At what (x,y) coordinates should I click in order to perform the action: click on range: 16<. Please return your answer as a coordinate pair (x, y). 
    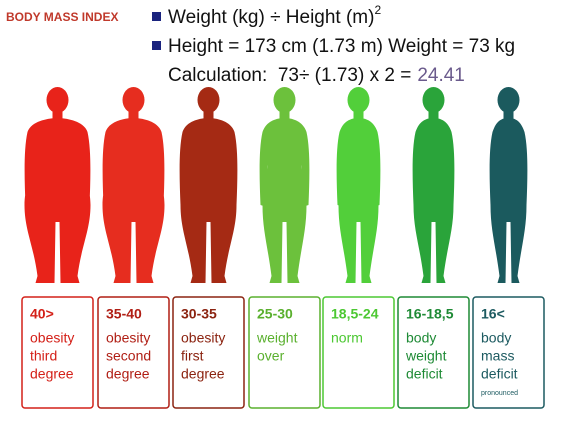
    Looking at the image, I should click on (493, 314).